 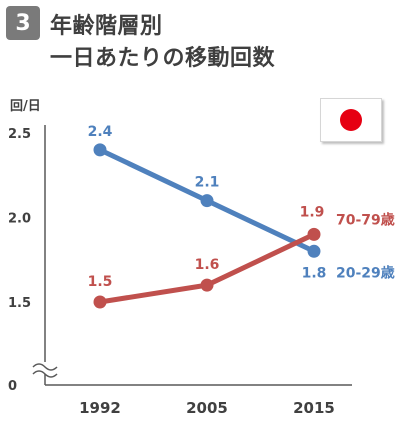 What do you see at coordinates (312, 212) in the screenshot?
I see `data-label-70-79: 1.9` at bounding box center [312, 212].